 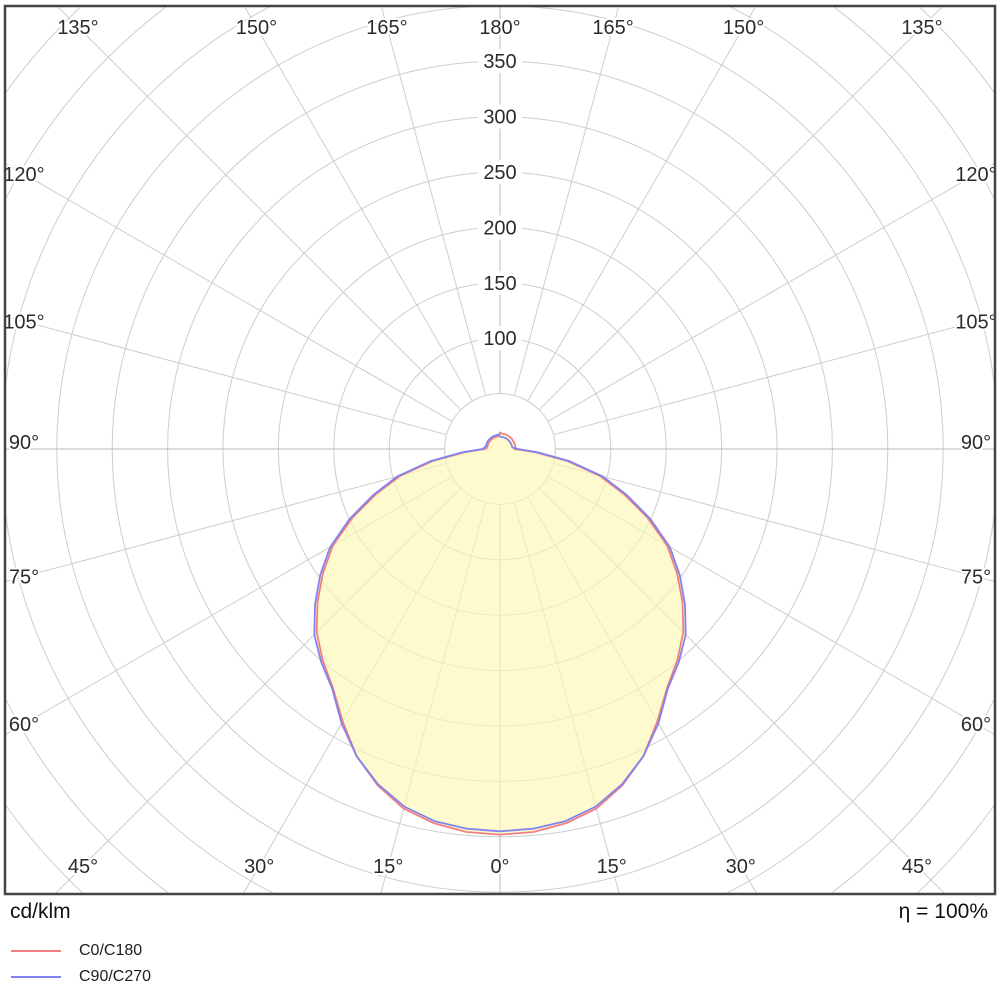 I want to click on distribution-fill, so click(x=500, y=633).